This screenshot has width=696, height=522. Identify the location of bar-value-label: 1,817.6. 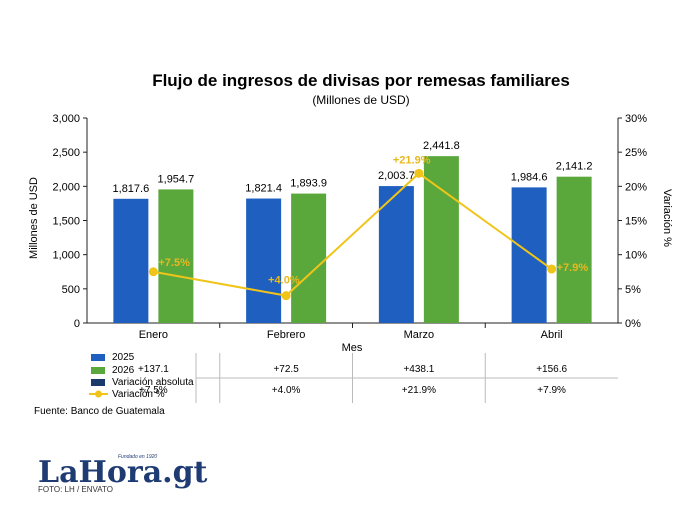
(131, 189).